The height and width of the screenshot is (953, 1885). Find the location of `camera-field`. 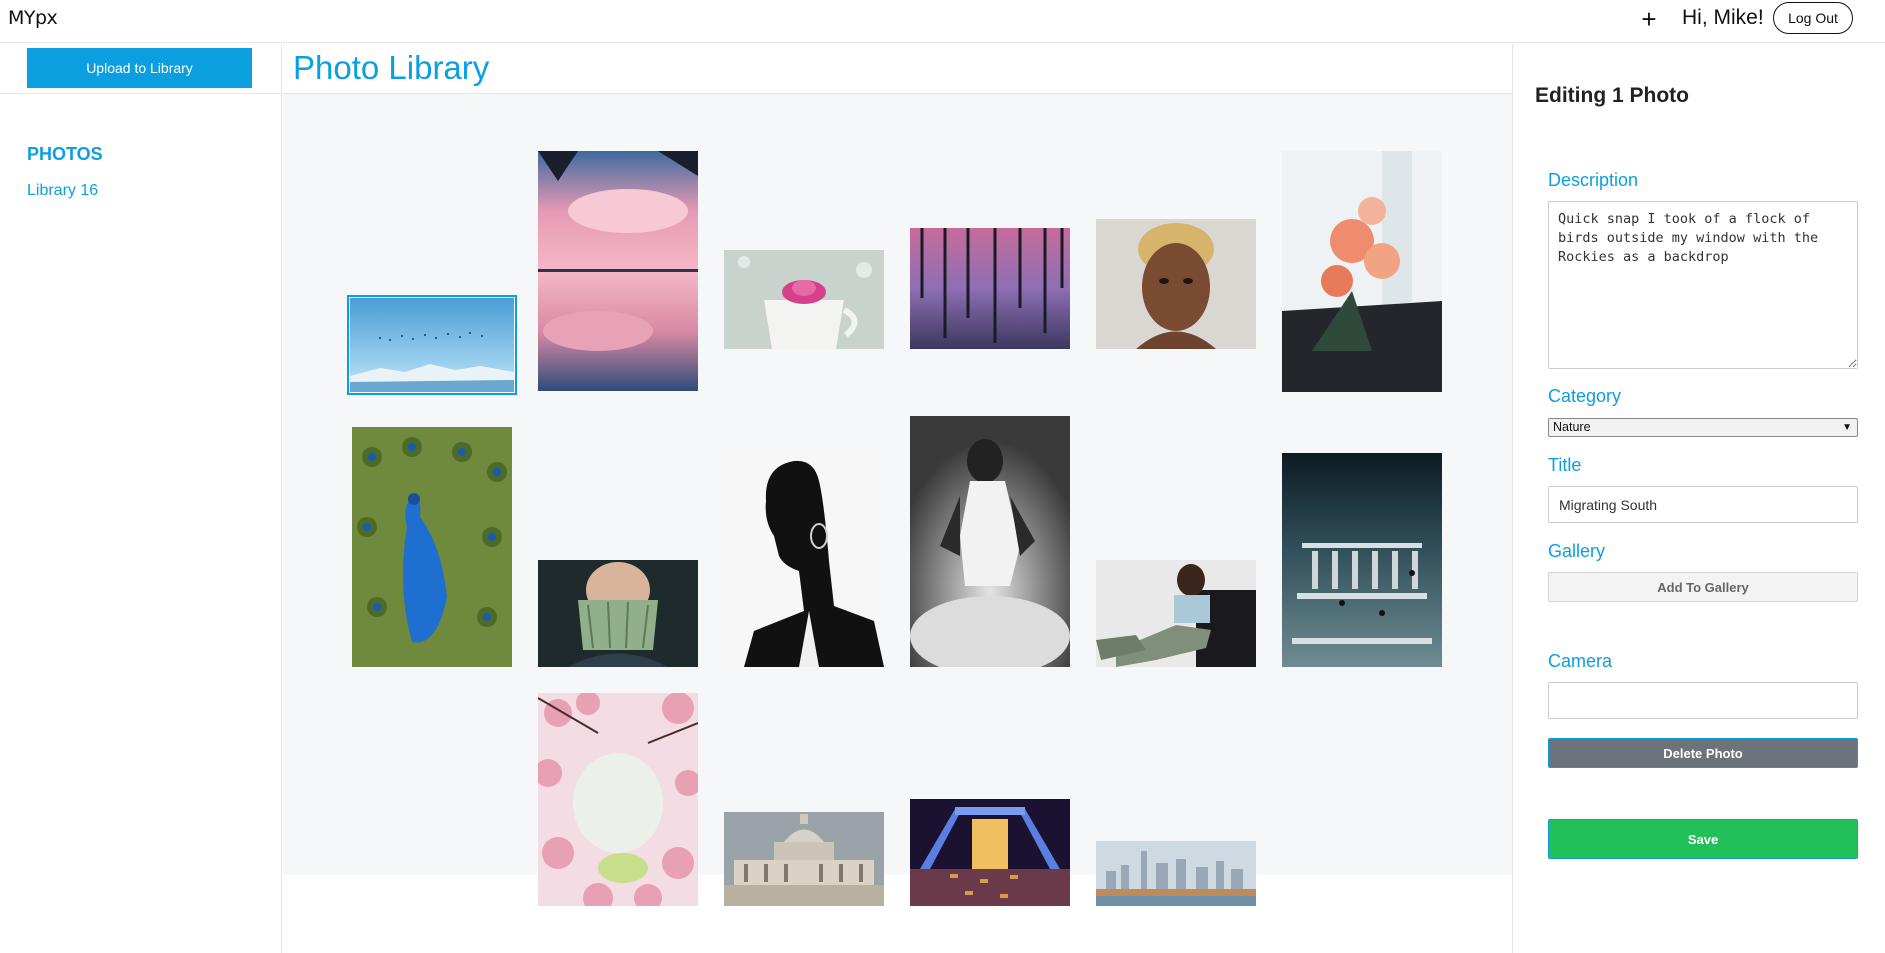

camera-field is located at coordinates (1703, 700).